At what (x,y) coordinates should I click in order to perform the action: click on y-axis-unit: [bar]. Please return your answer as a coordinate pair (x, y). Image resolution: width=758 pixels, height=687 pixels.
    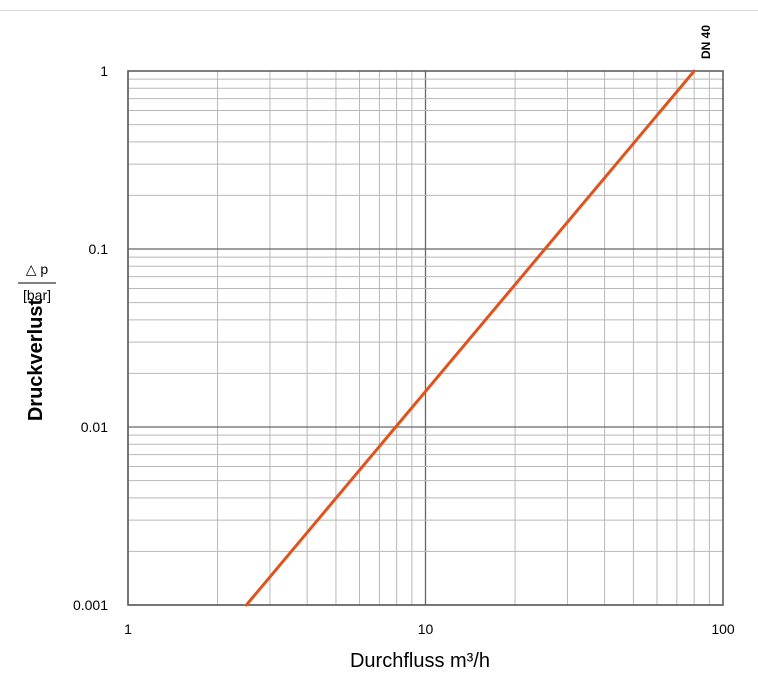
    Looking at the image, I should click on (37, 295).